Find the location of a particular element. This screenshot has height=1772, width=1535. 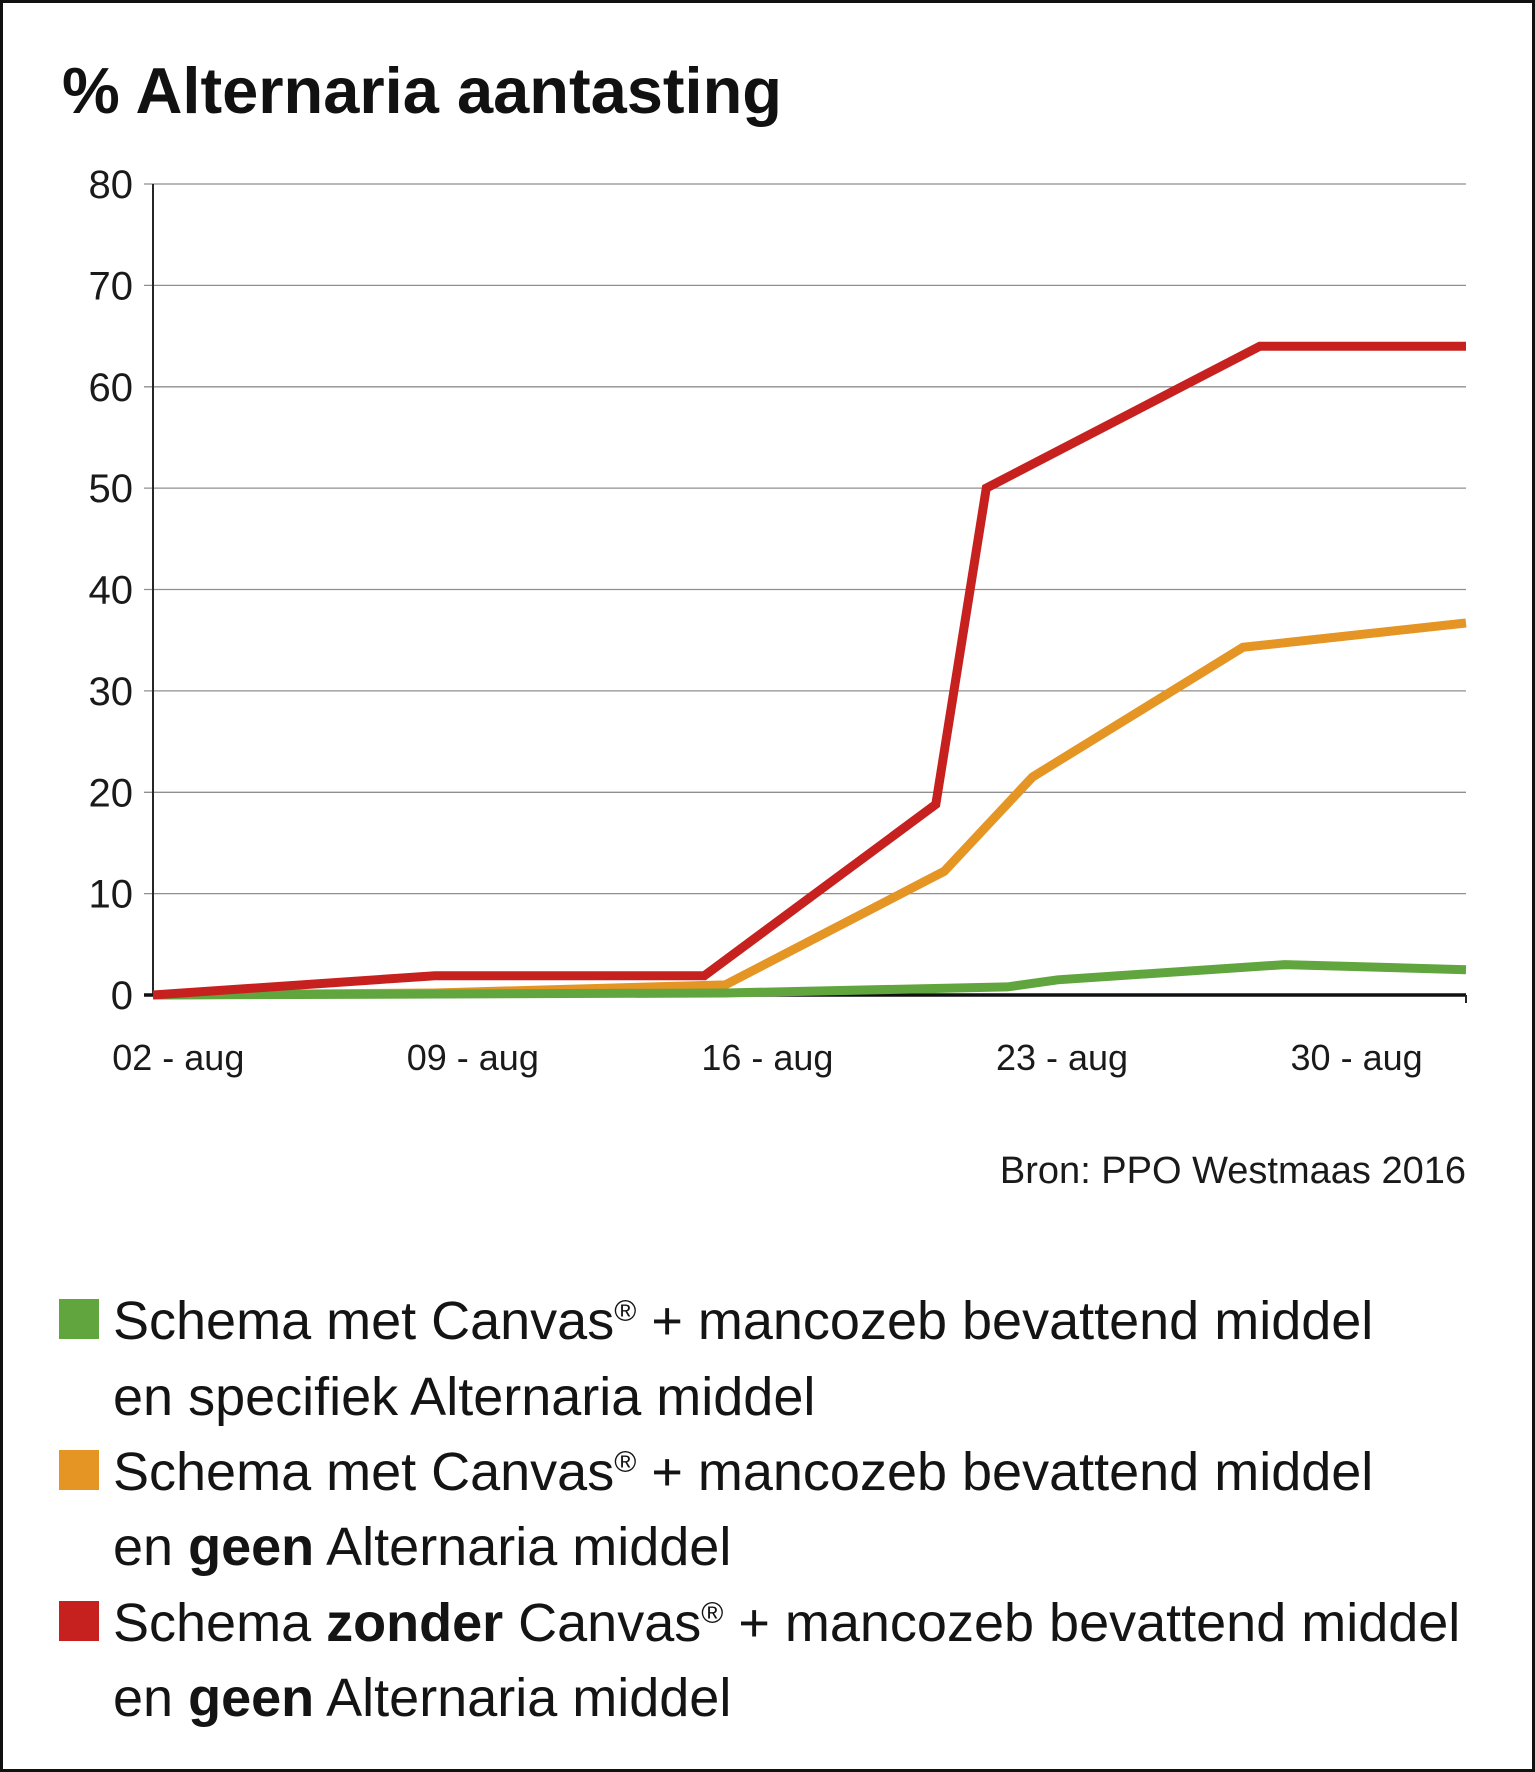

y-tick-label-30: 30 is located at coordinates (111, 692).